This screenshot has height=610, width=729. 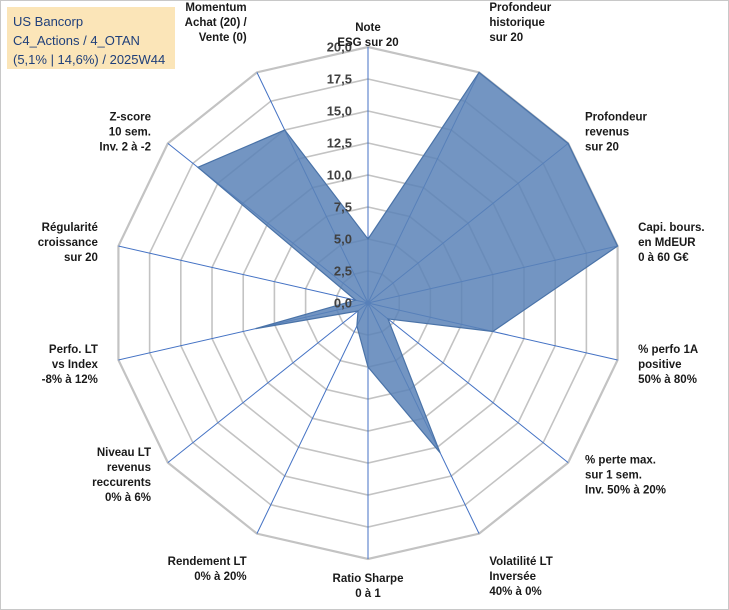 I want to click on axis-label-line: croissance, so click(x=68, y=243).